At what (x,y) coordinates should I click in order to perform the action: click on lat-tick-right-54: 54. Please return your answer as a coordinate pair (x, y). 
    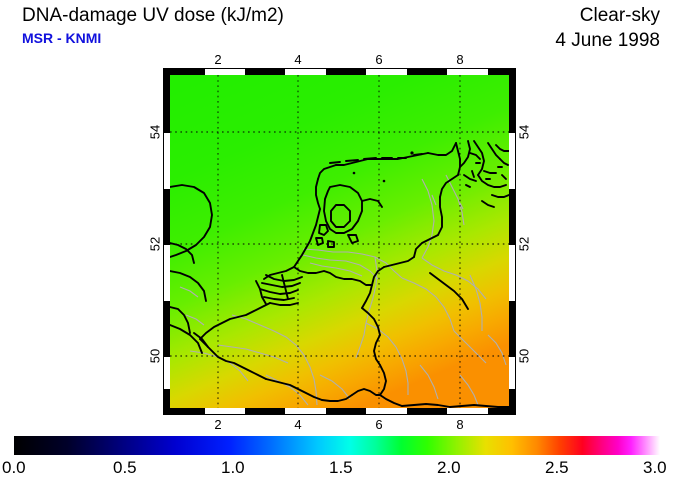
    Looking at the image, I should click on (524, 132).